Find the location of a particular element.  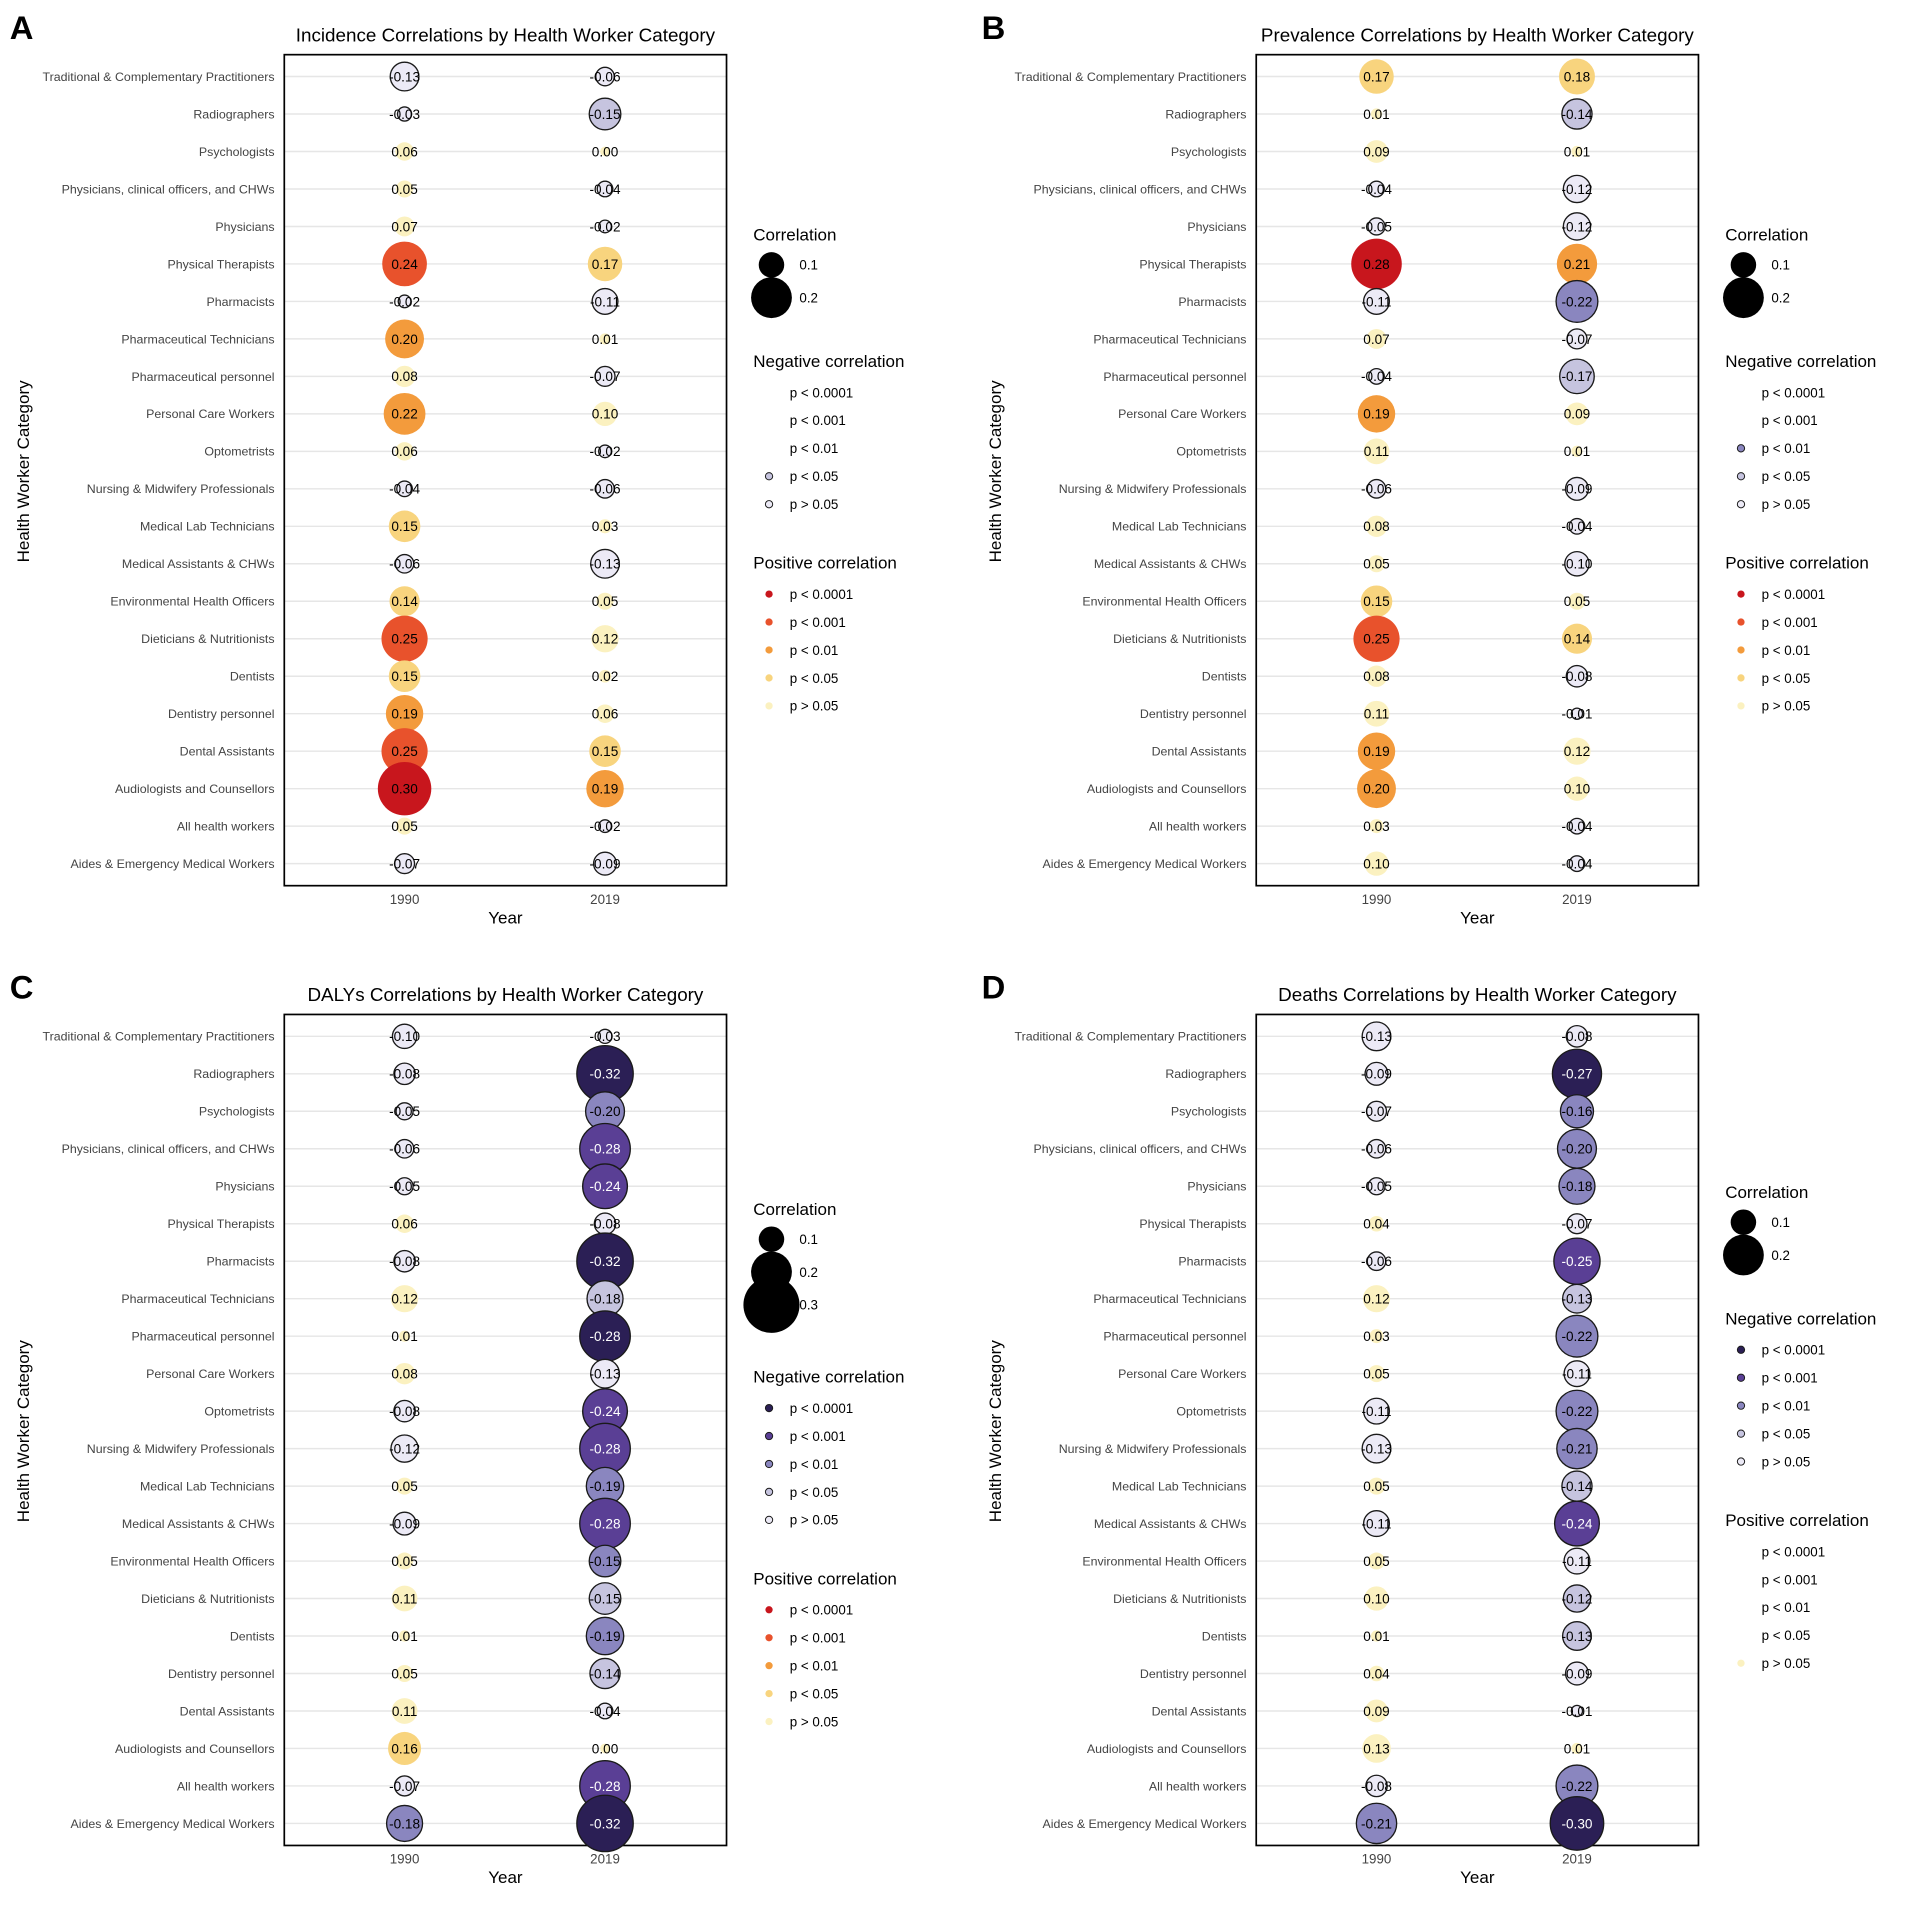

legend-neg-label: p < 0.0001 is located at coordinates (1794, 392).